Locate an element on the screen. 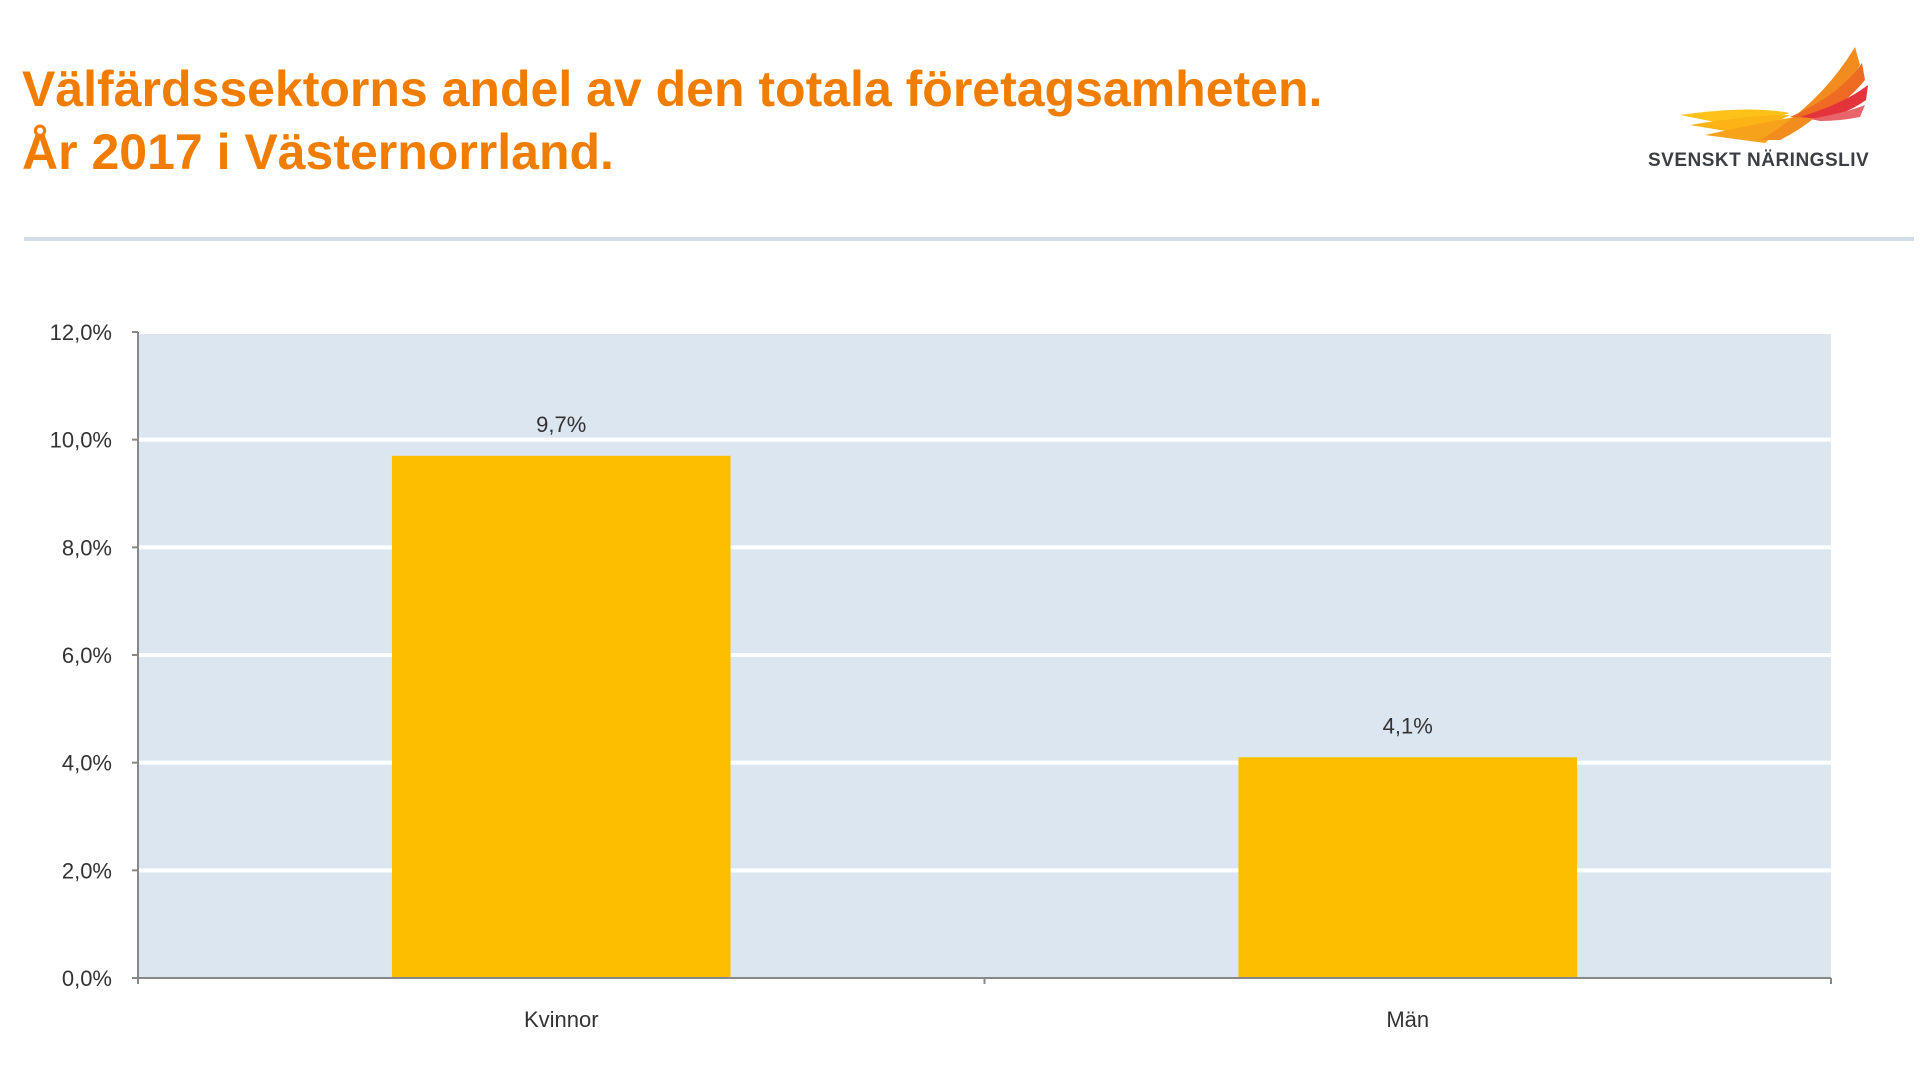  y-tick-label: 2,0% is located at coordinates (87, 870).